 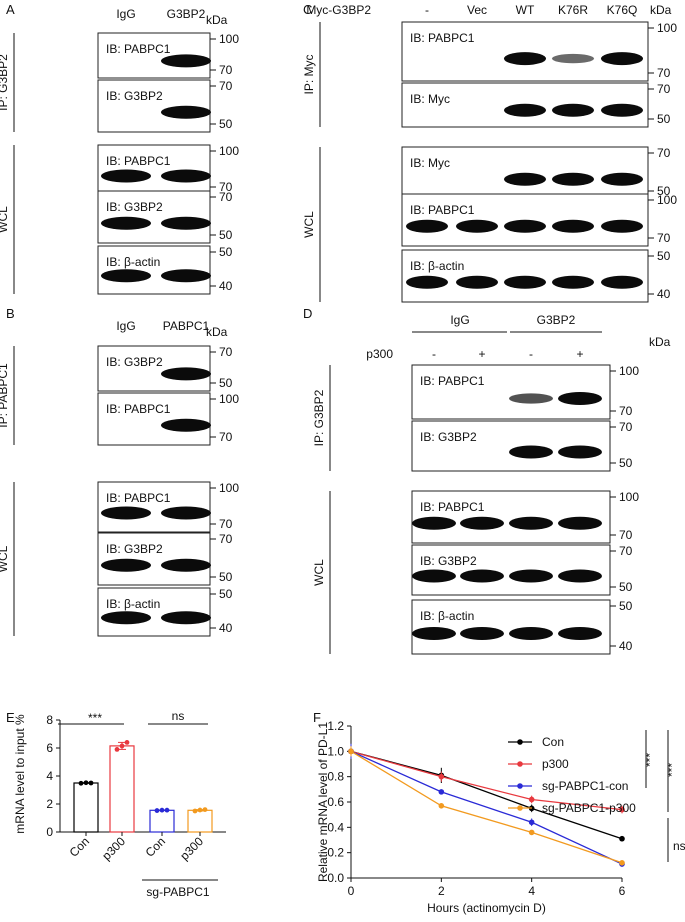 I want to click on kda-label: kDa, so click(x=660, y=342).